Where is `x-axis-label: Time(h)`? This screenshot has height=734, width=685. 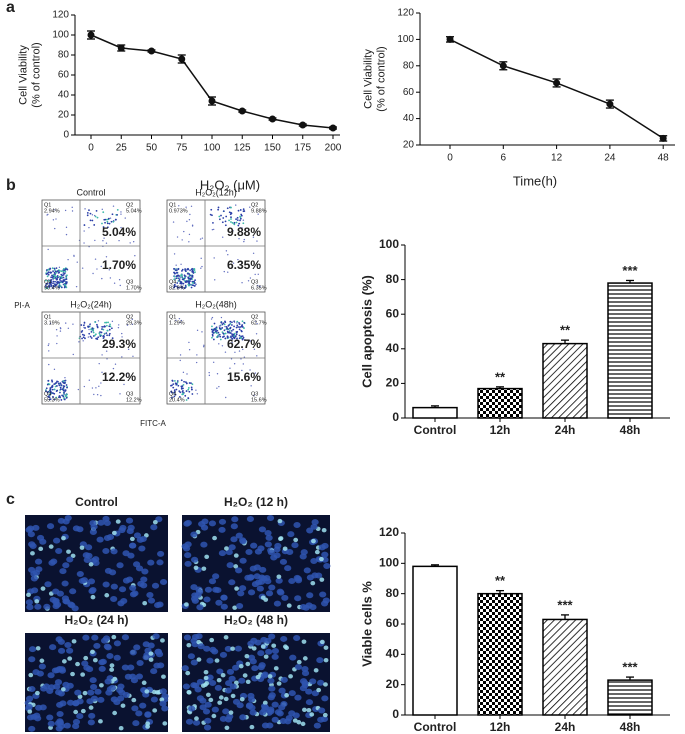
x-axis-label: Time(h) is located at coordinates (535, 180).